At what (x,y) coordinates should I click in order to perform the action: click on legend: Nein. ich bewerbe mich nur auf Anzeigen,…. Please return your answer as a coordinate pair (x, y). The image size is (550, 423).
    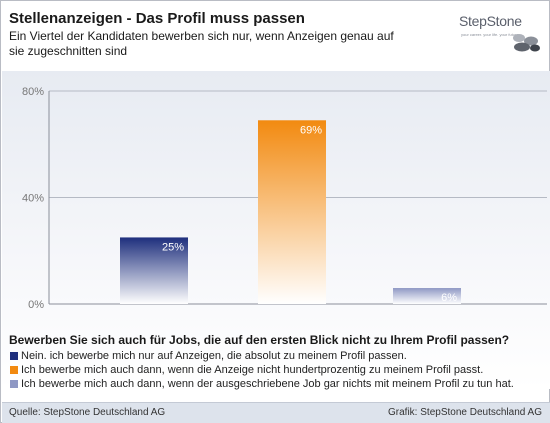
    Looking at the image, I should click on (277, 370).